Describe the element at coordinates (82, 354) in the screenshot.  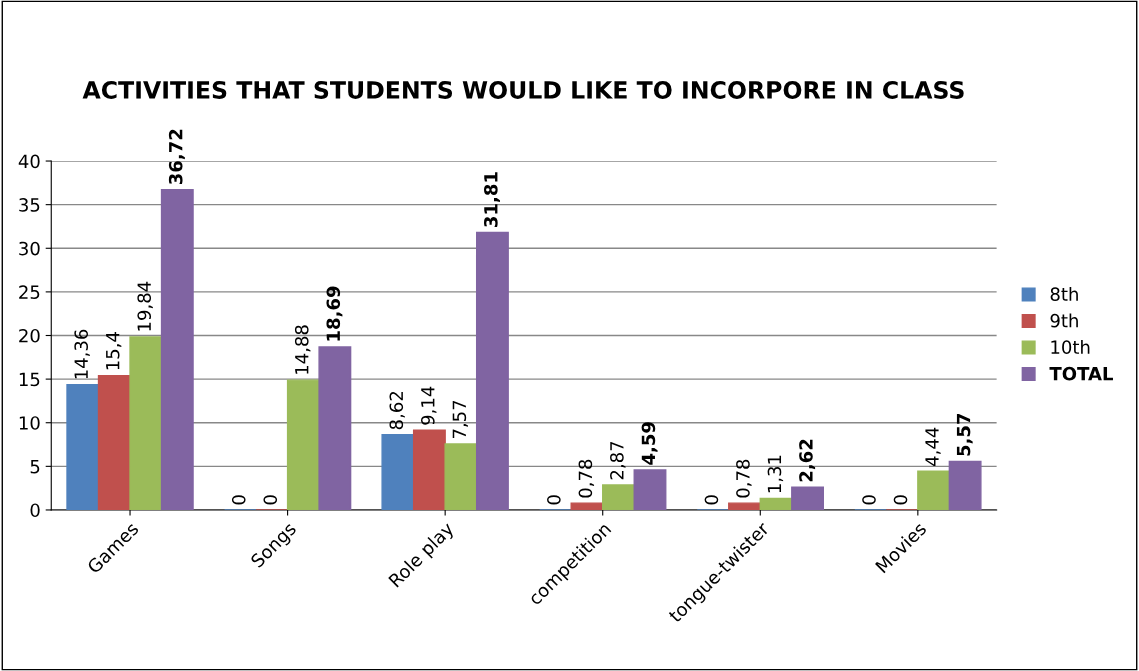
I see `data-label: 14,36` at that location.